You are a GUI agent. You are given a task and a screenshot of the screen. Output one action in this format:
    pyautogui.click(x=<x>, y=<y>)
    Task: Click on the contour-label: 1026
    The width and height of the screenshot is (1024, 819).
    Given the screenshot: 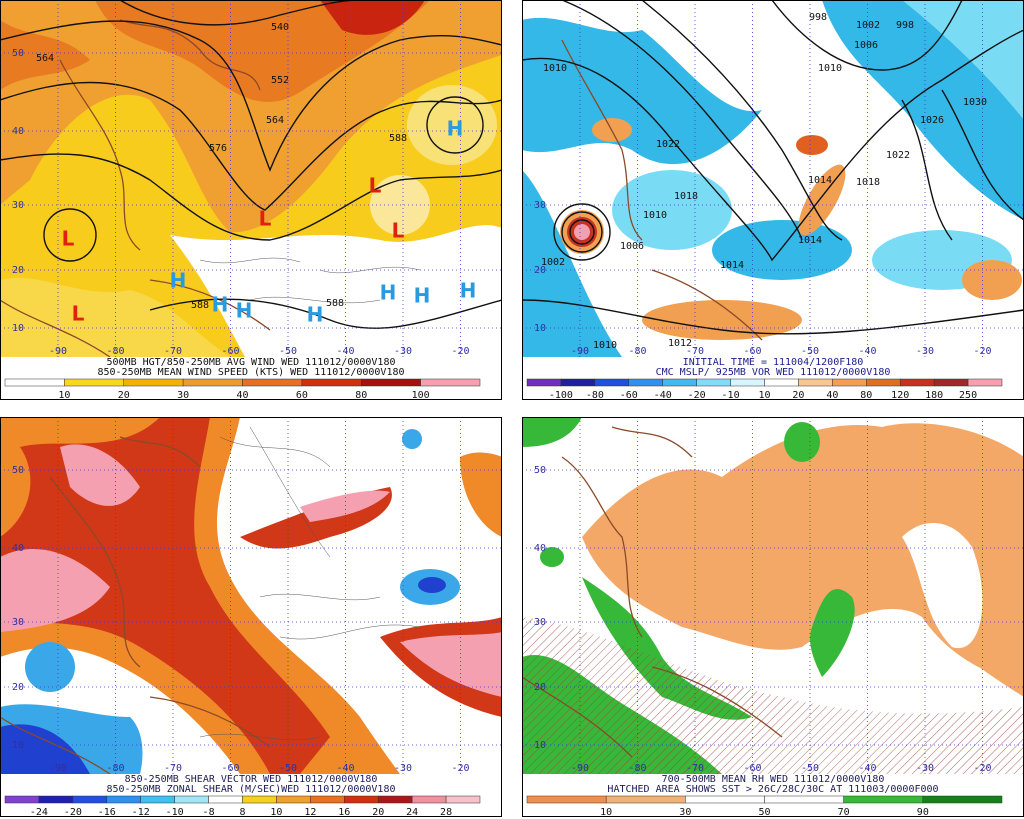 What is the action you would take?
    pyautogui.click(x=932, y=120)
    